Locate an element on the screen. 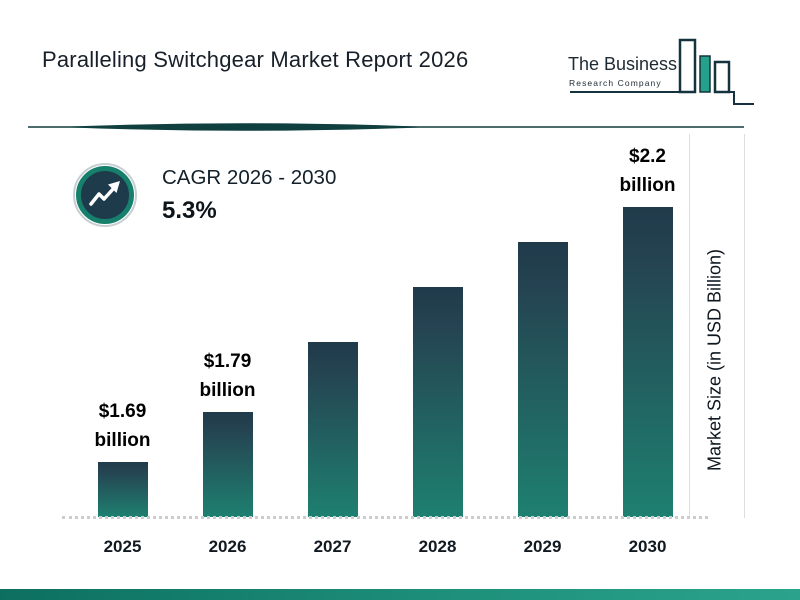  x-axis-baseline is located at coordinates (385, 517).